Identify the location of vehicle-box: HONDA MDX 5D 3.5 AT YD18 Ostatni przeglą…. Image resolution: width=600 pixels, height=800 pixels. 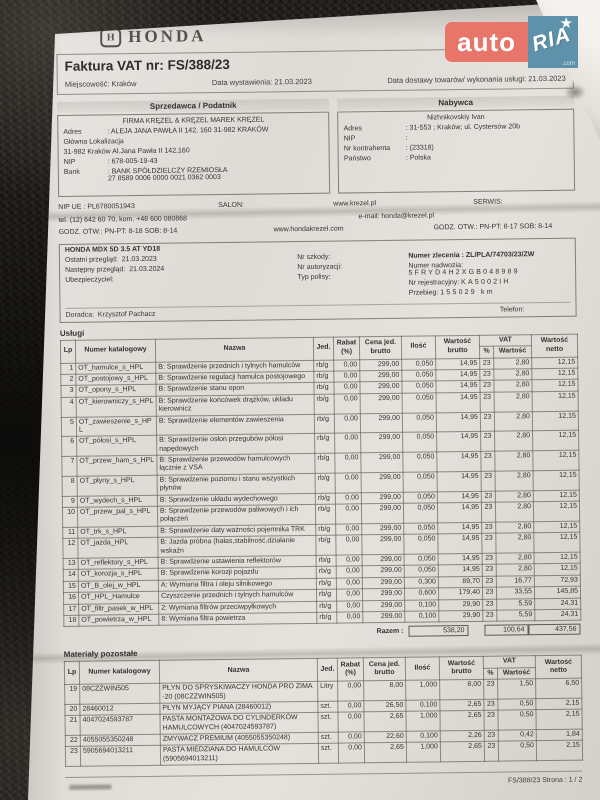
(317, 280).